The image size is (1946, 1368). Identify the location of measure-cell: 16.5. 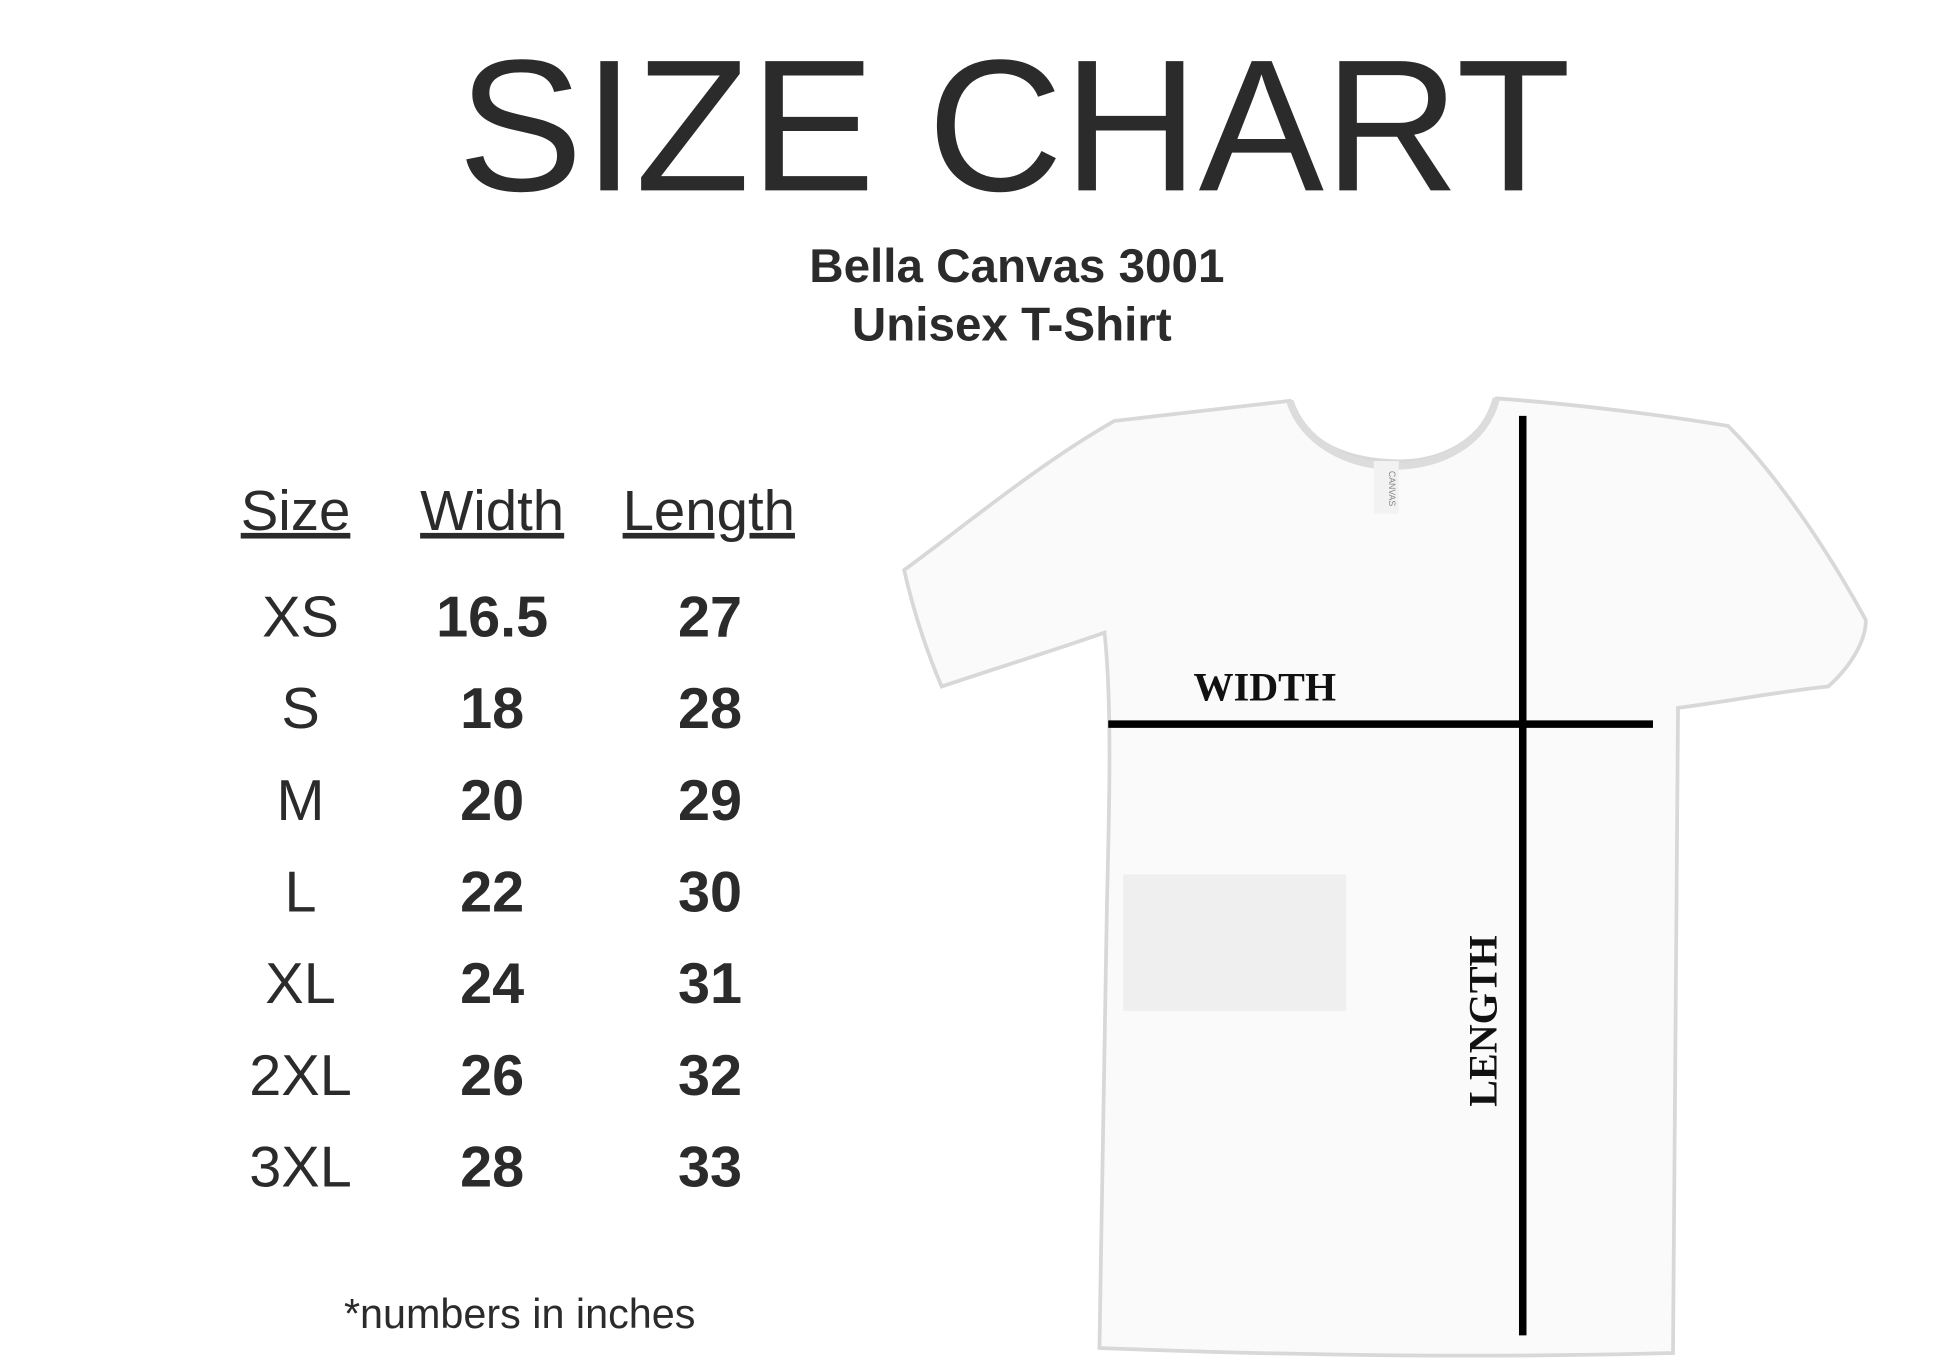
(492, 617).